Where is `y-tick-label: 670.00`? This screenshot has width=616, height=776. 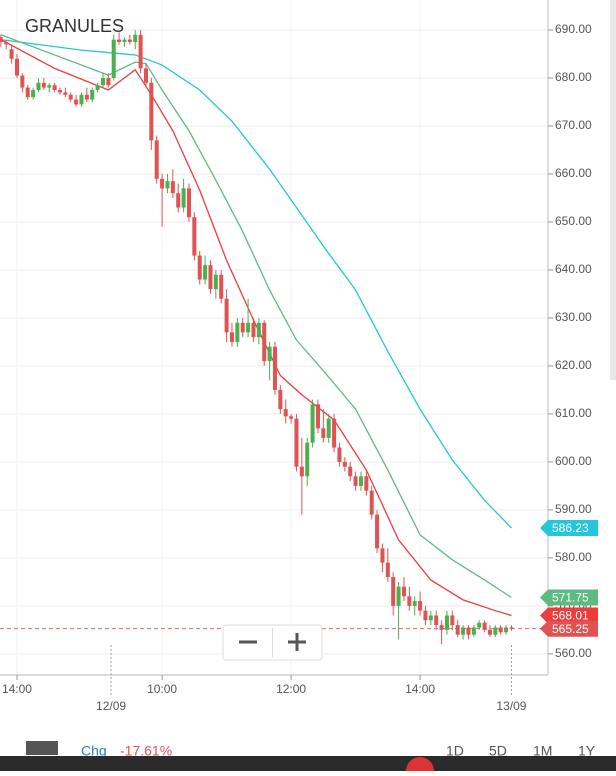 y-tick-label: 670.00 is located at coordinates (573, 125).